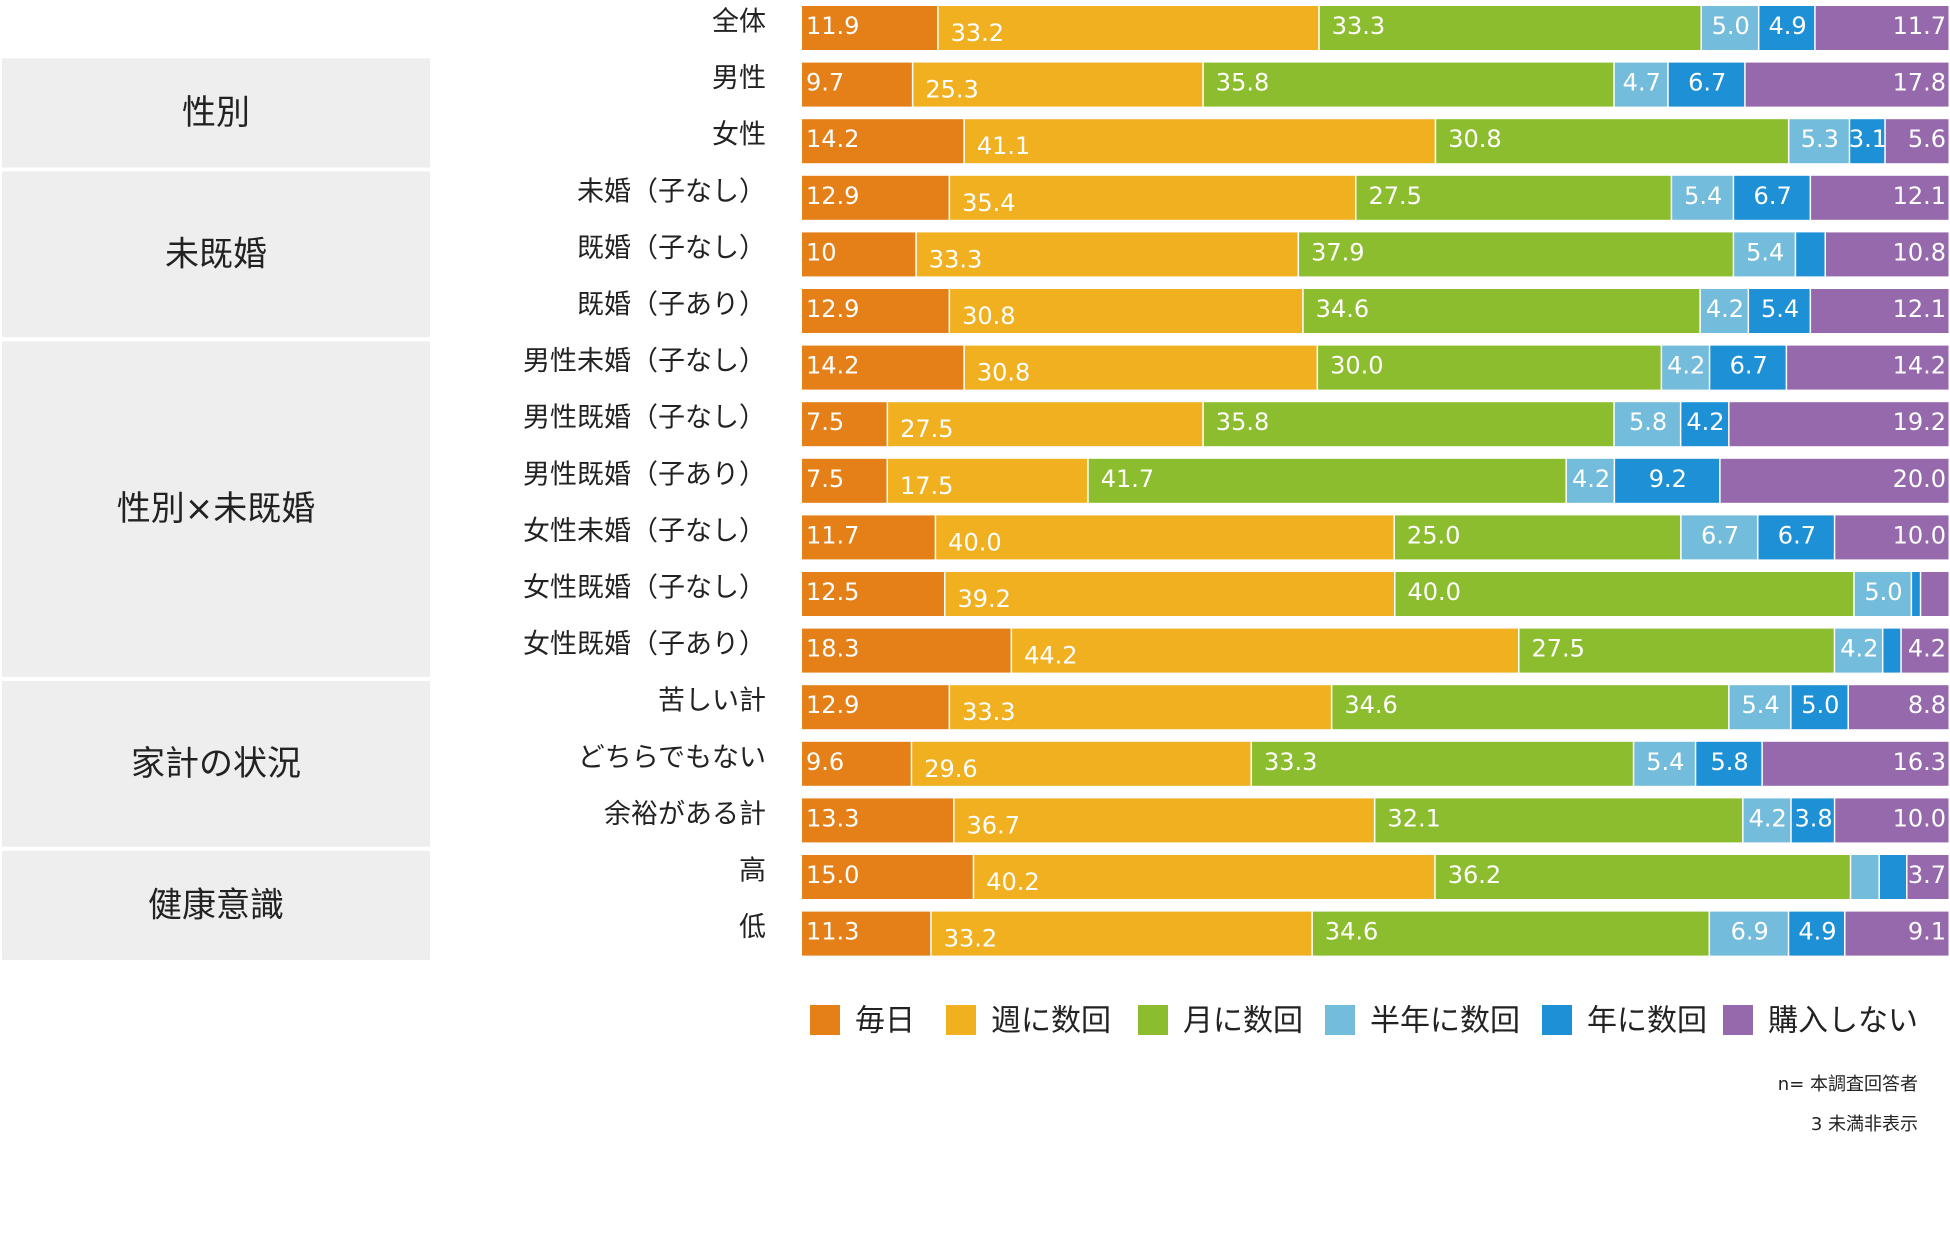  What do you see at coordinates (1434, 592) in the screenshot?
I see `data-label: 40.0` at bounding box center [1434, 592].